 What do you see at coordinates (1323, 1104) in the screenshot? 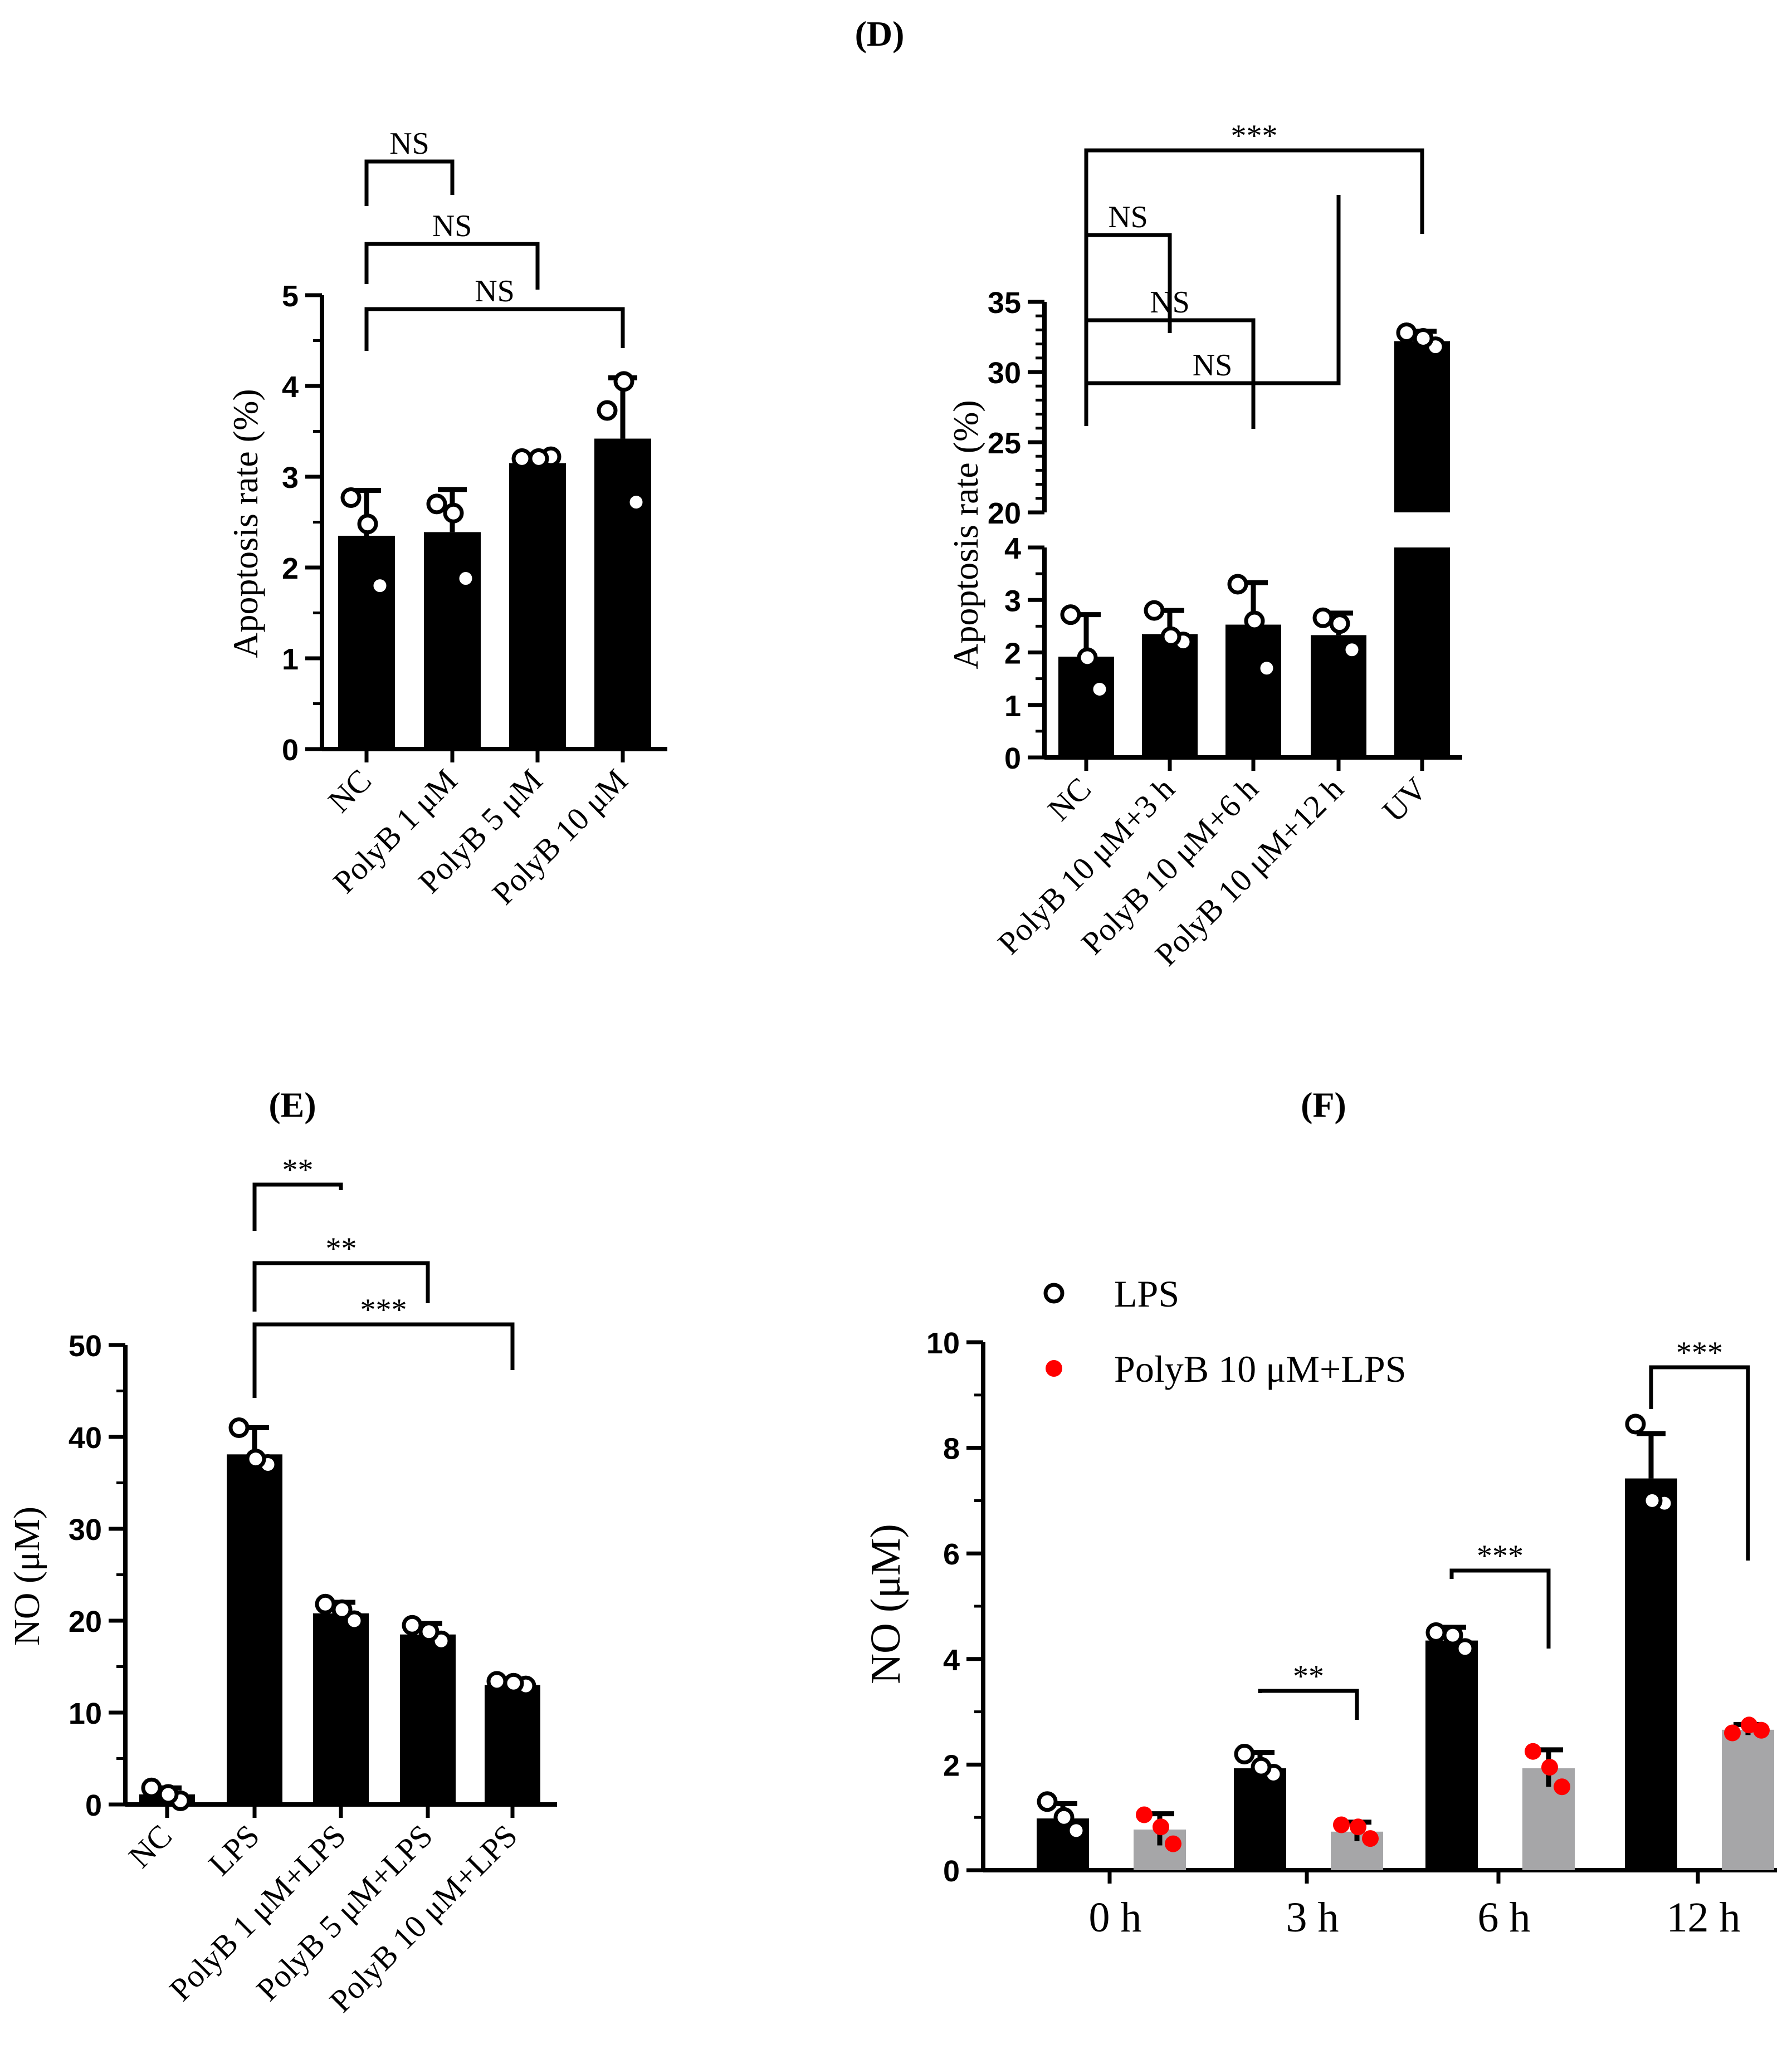
I see `panel-title-f: (F)` at bounding box center [1323, 1104].